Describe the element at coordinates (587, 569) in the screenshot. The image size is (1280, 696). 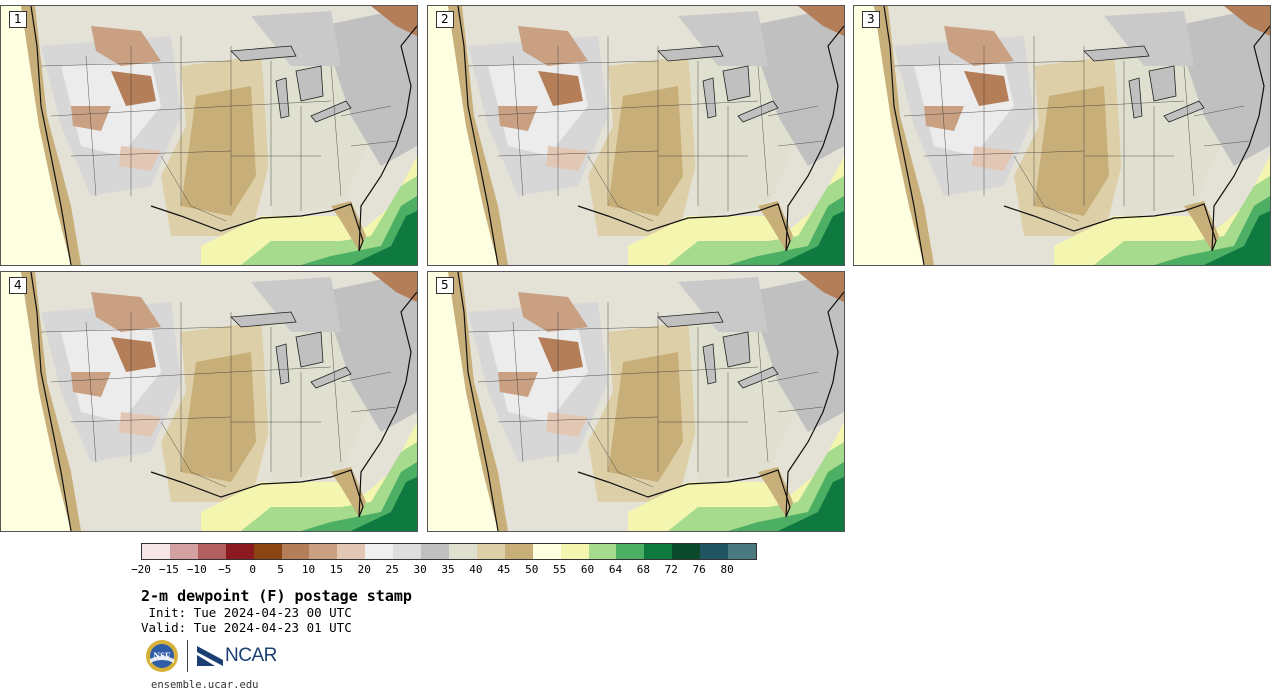
I see `colorbar-tick-label: 60` at that location.